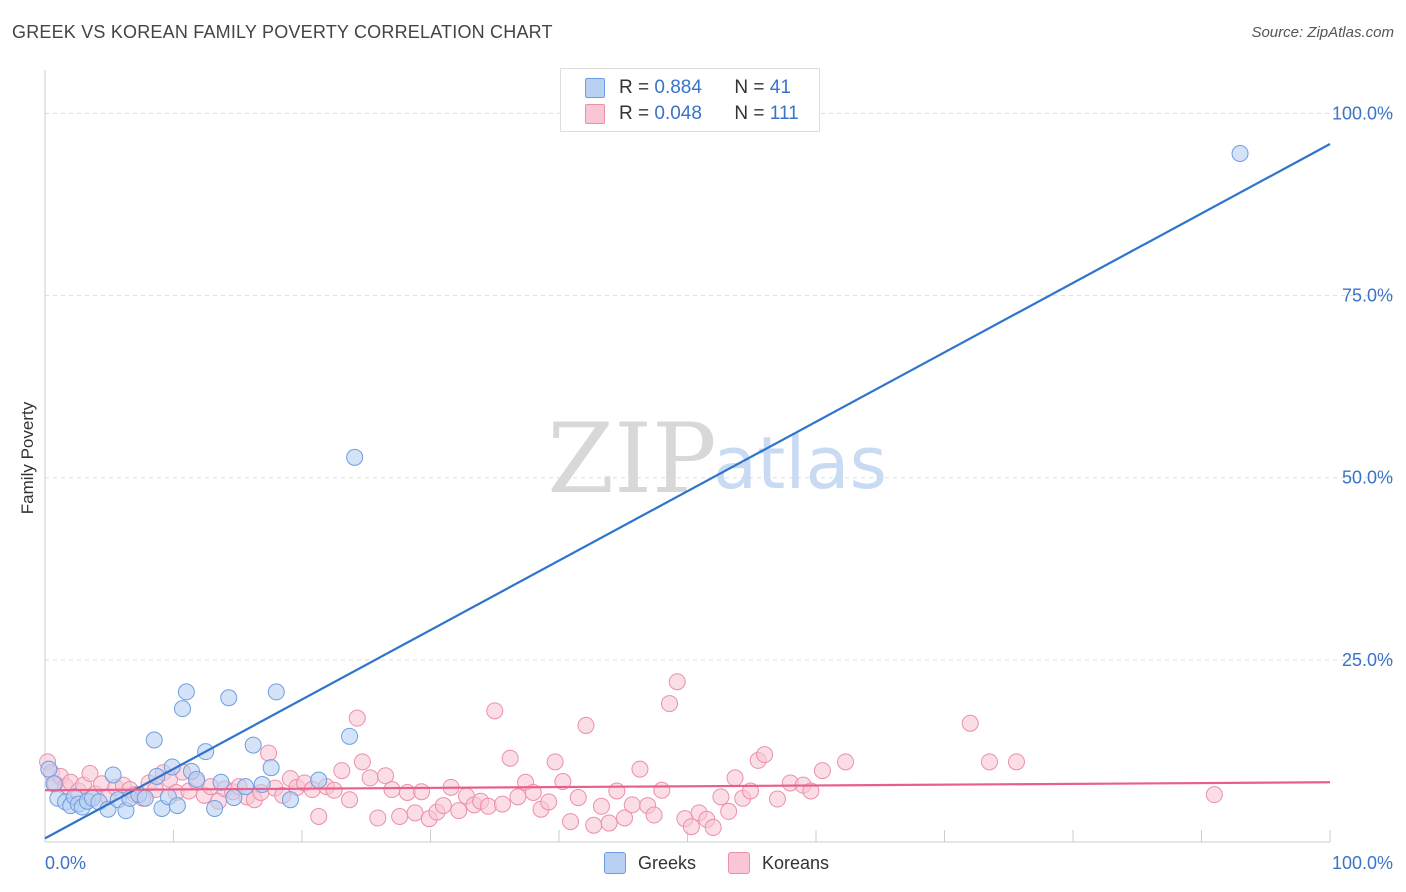  I want to click on x-tick-label: 100.0%, so click(1362, 863).